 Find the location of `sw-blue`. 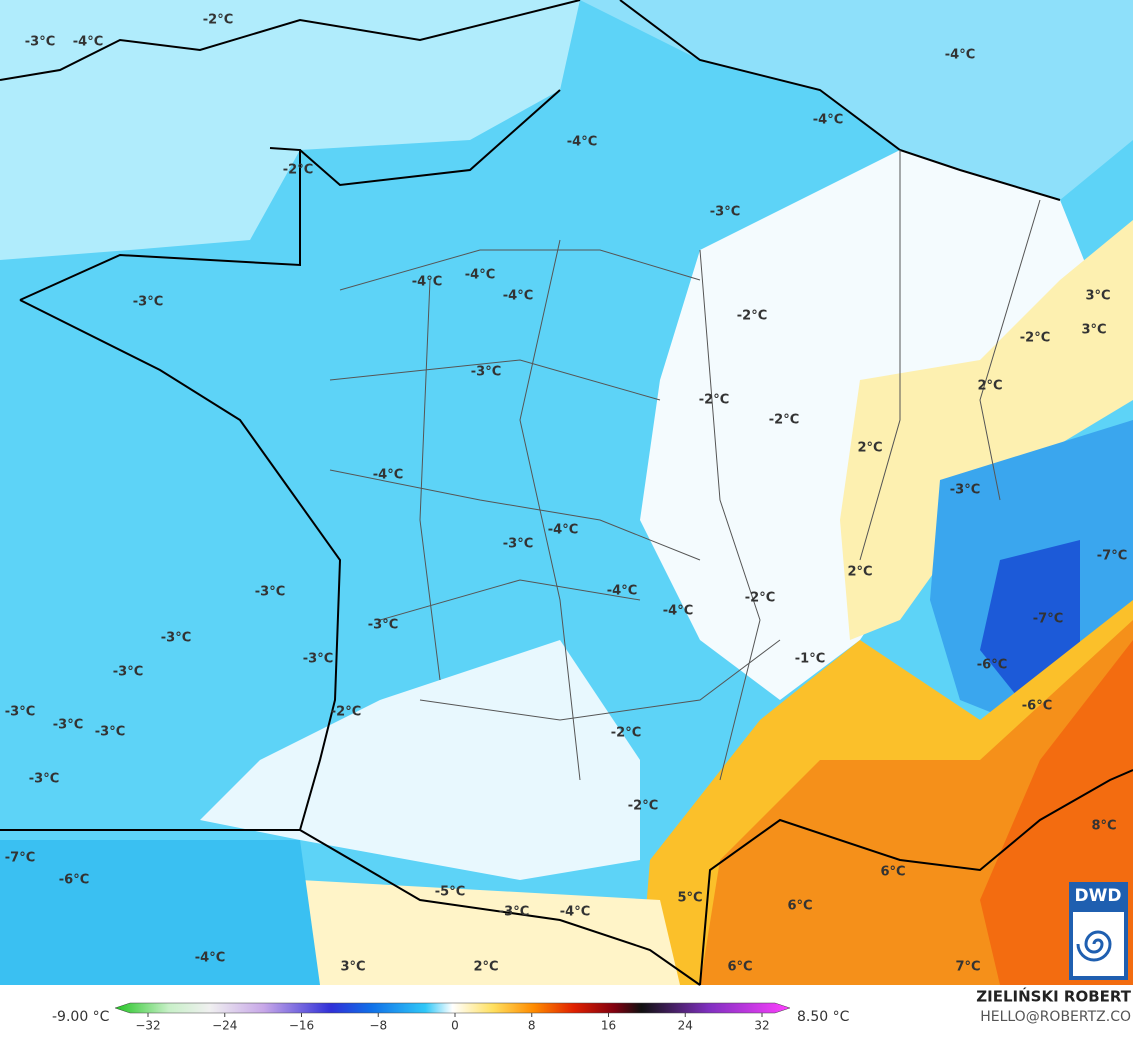

sw-blue is located at coordinates (160, 912).